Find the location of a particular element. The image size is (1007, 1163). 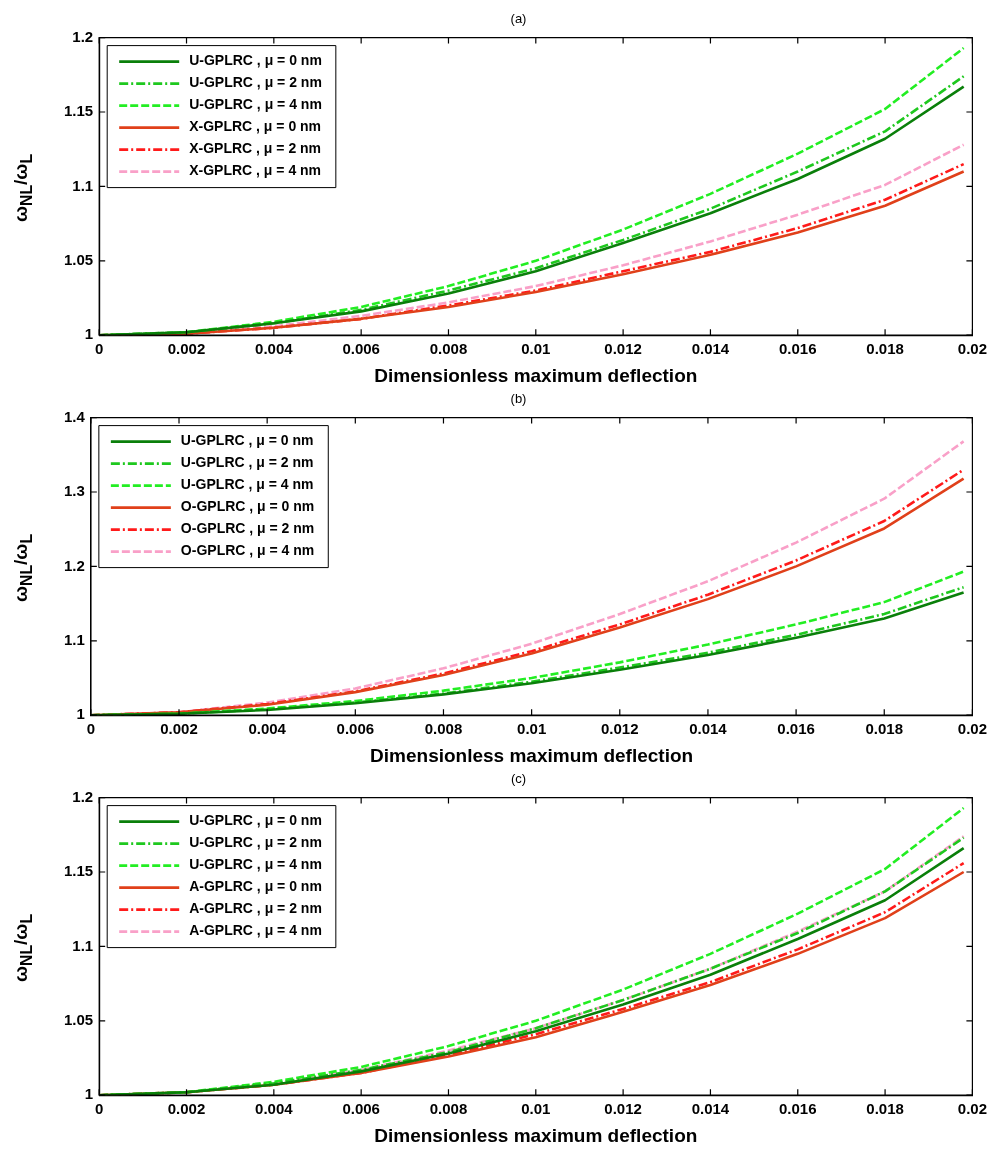

legend-label: X-GPLRC , μ = 0 nm is located at coordinates (255, 126).